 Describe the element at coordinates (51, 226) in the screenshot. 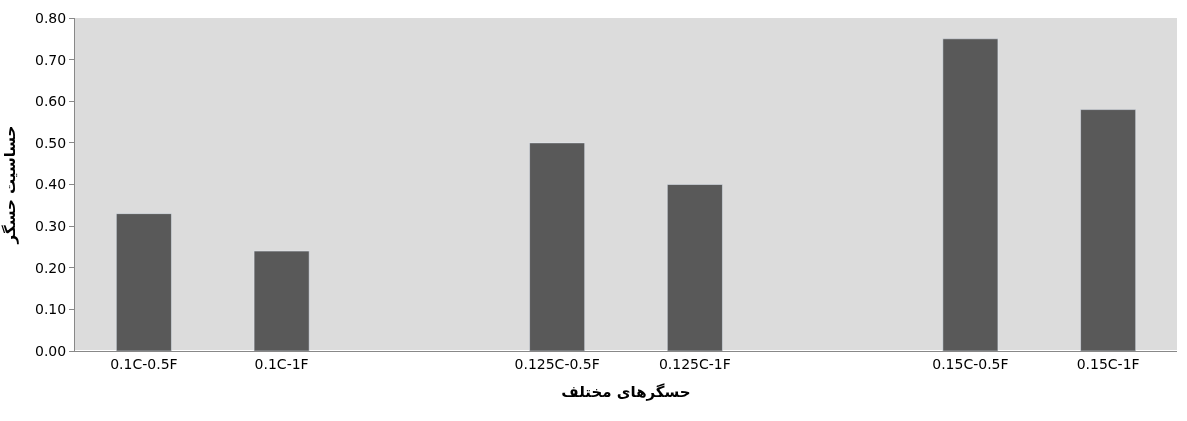

I see `y-tick-label: 0.30` at that location.